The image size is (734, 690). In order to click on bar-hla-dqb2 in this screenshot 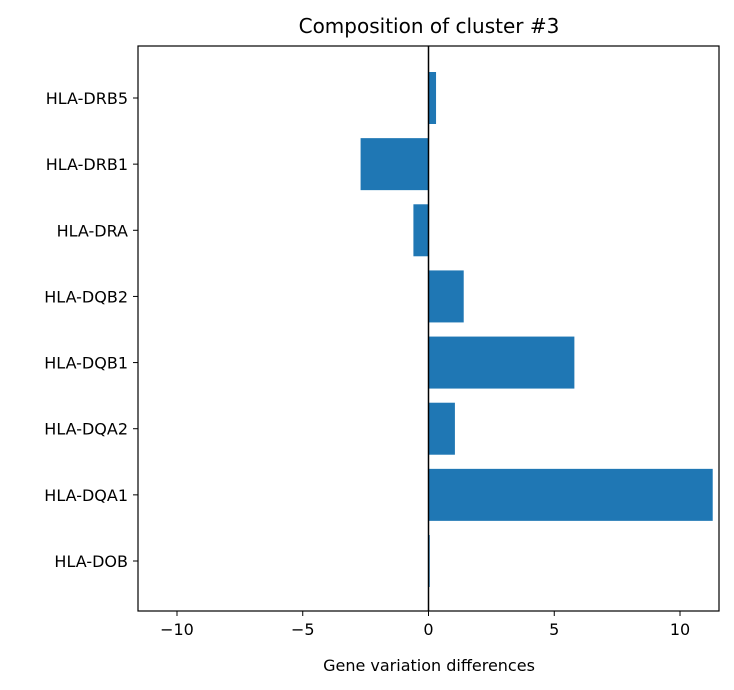, I will do `click(446, 296)`.